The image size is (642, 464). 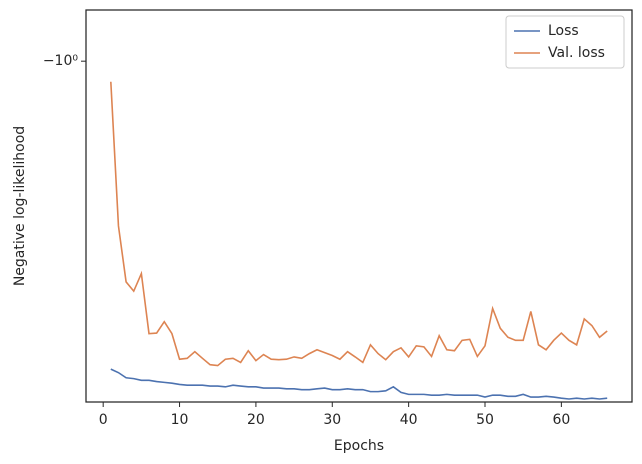 I want to click on x-axis-label: Epochs, so click(x=359, y=446).